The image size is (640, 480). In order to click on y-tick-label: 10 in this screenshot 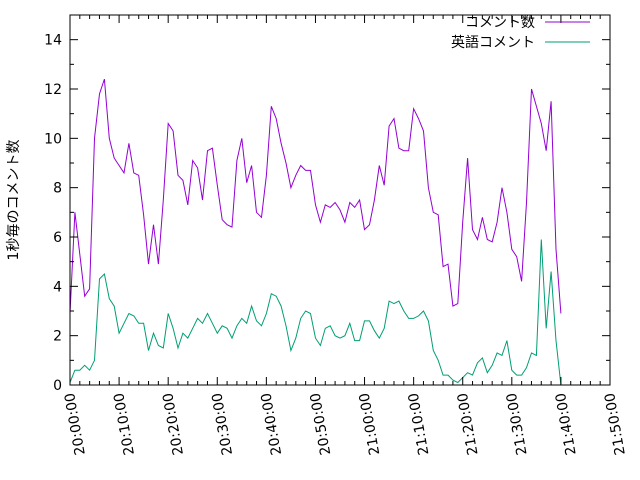, I will do `click(53, 139)`.